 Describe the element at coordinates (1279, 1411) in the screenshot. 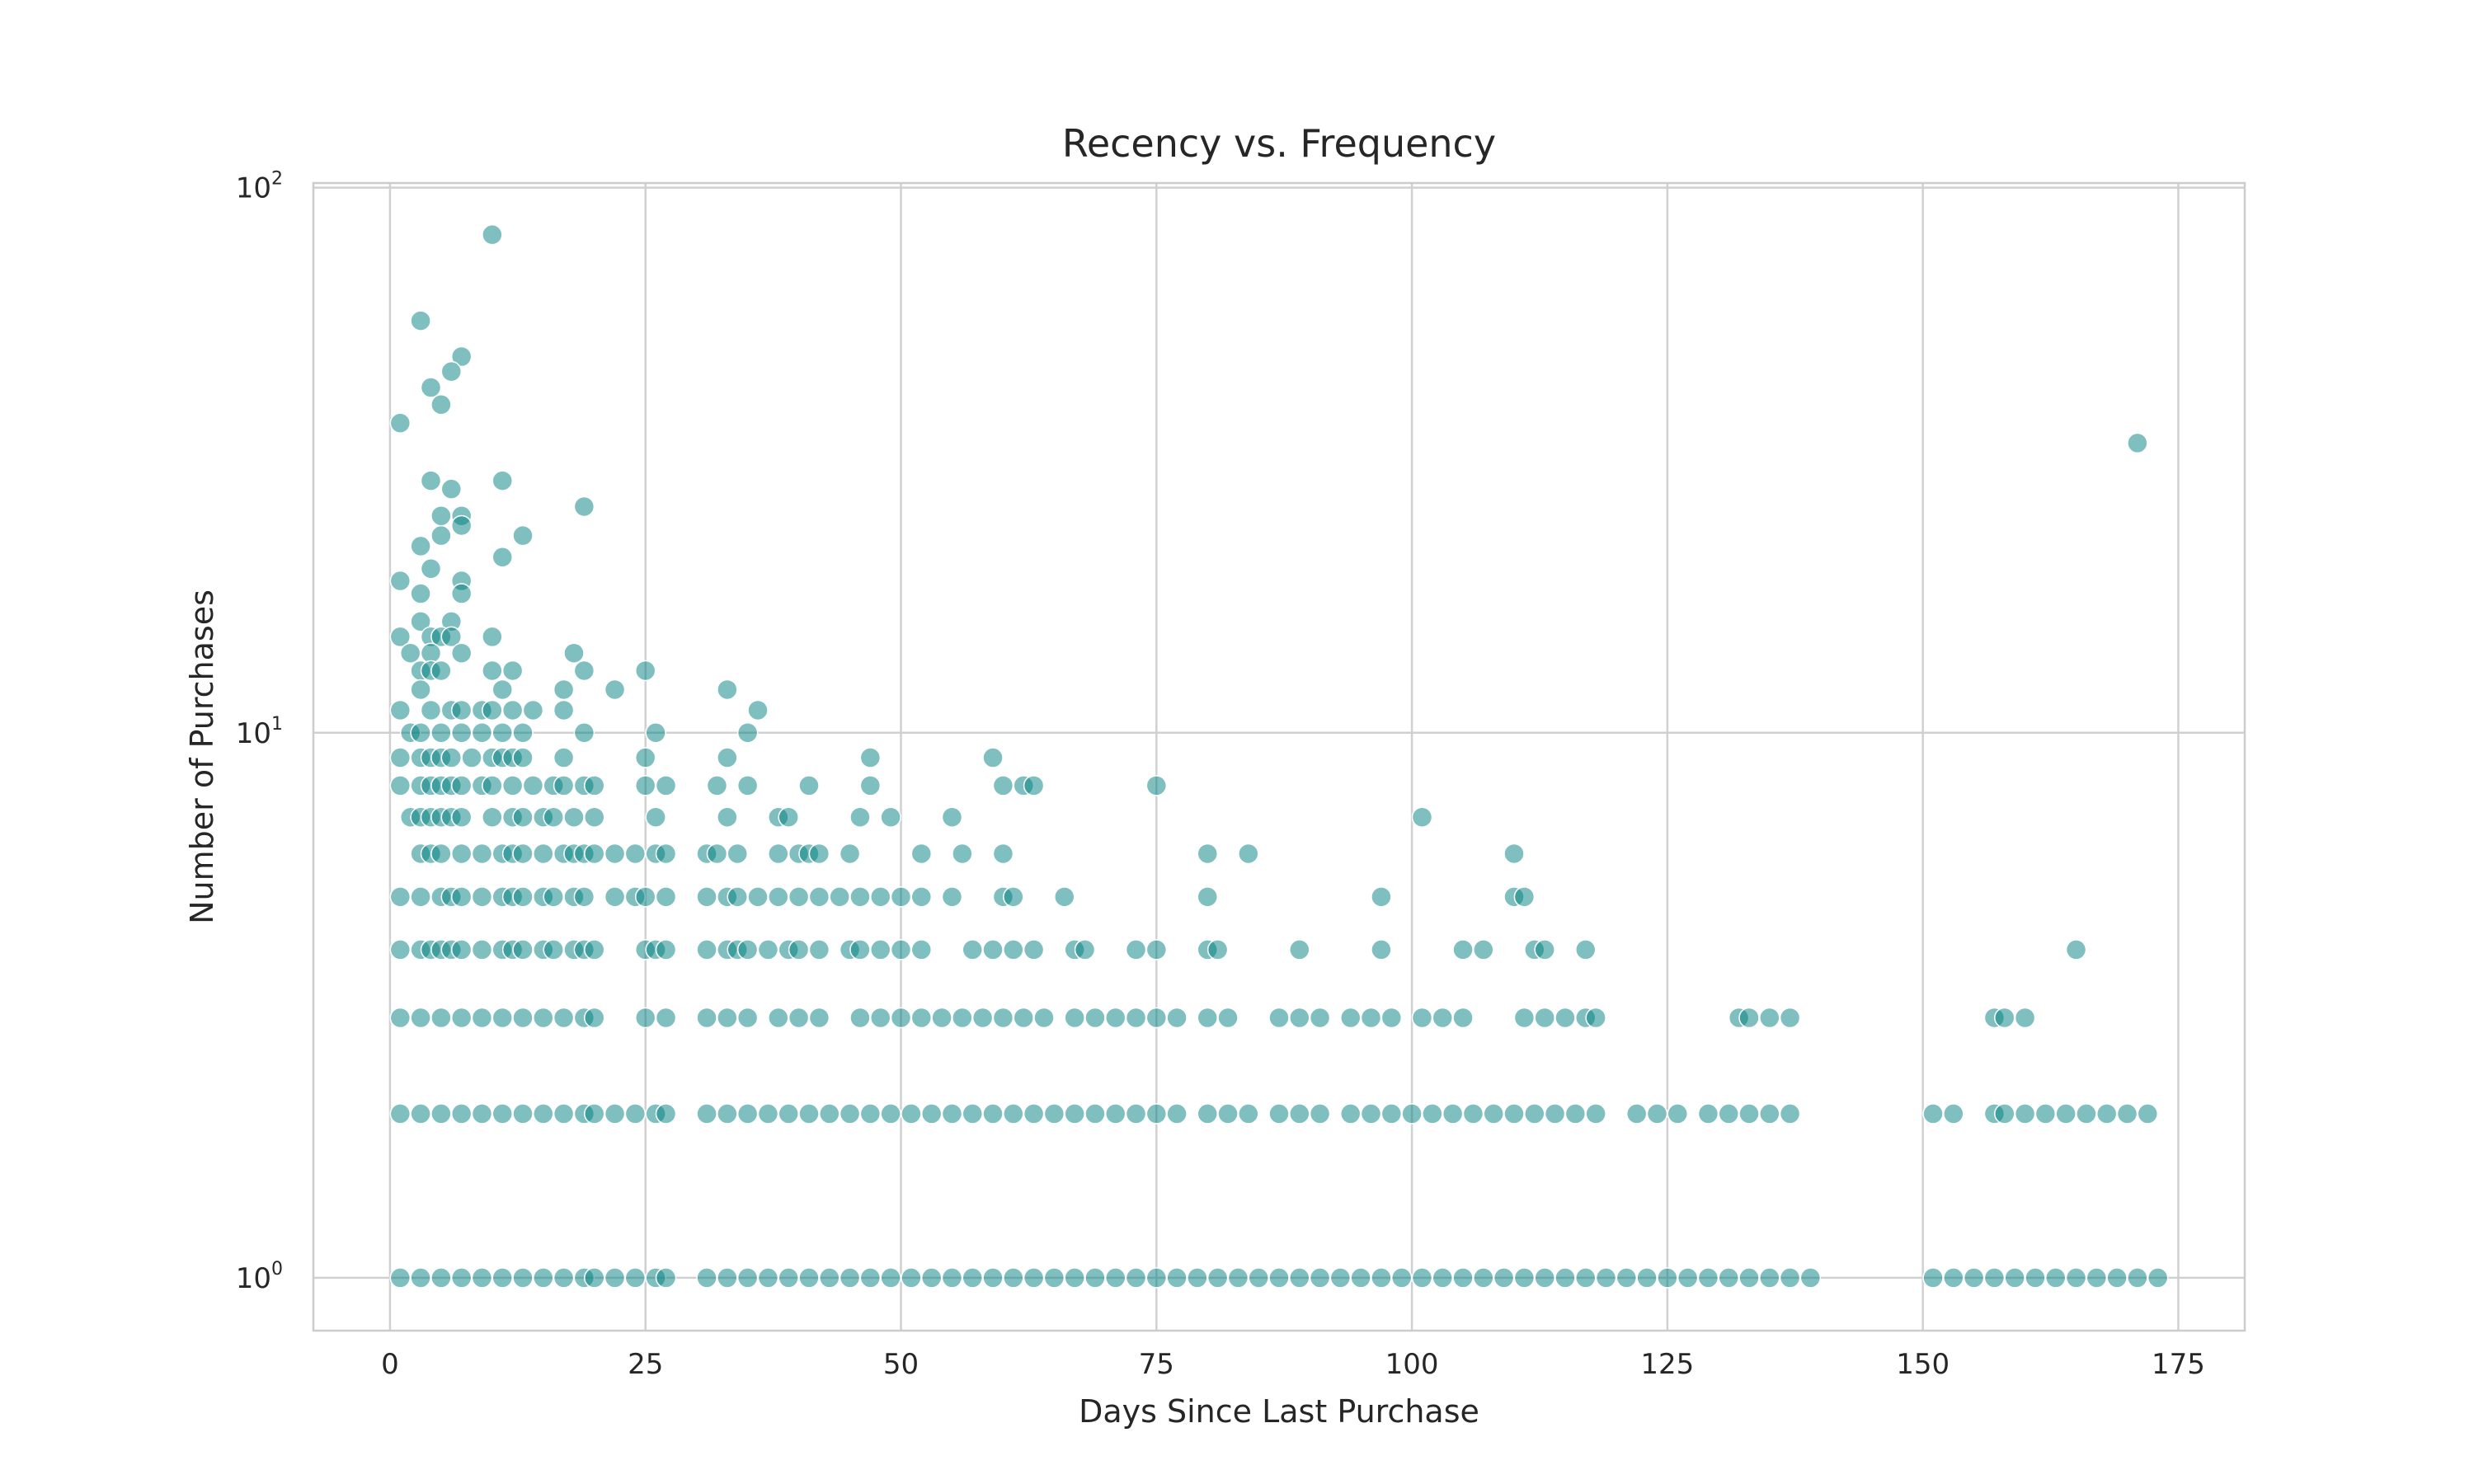

I see `x-axis-title: Days Since Last Purchase` at that location.